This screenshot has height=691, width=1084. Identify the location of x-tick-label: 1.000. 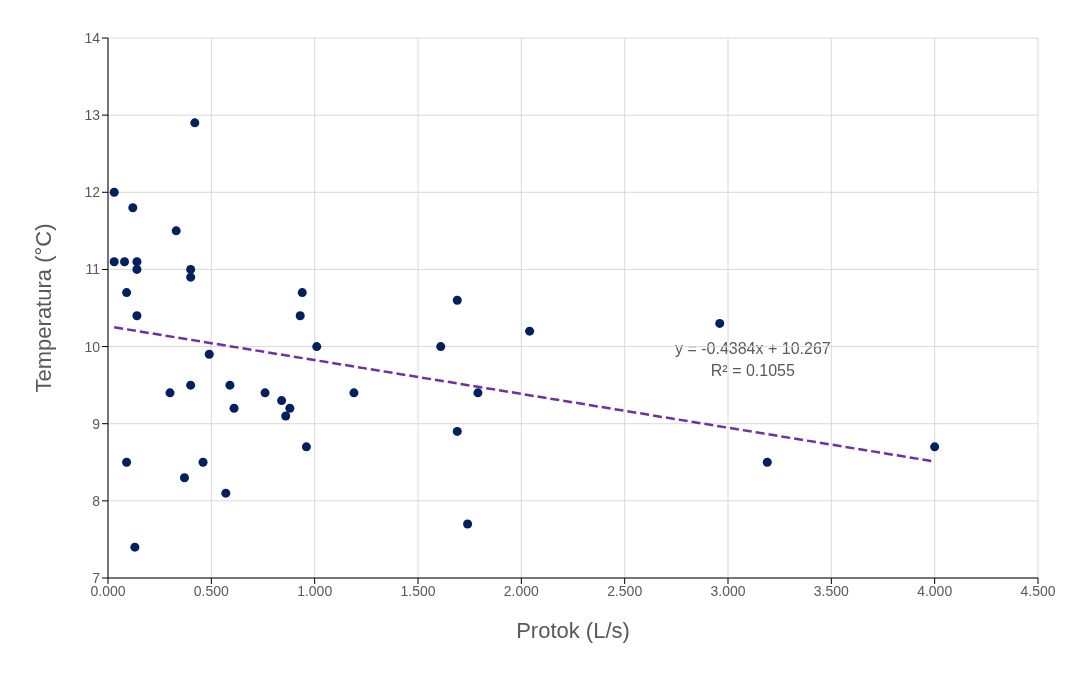
(315, 590).